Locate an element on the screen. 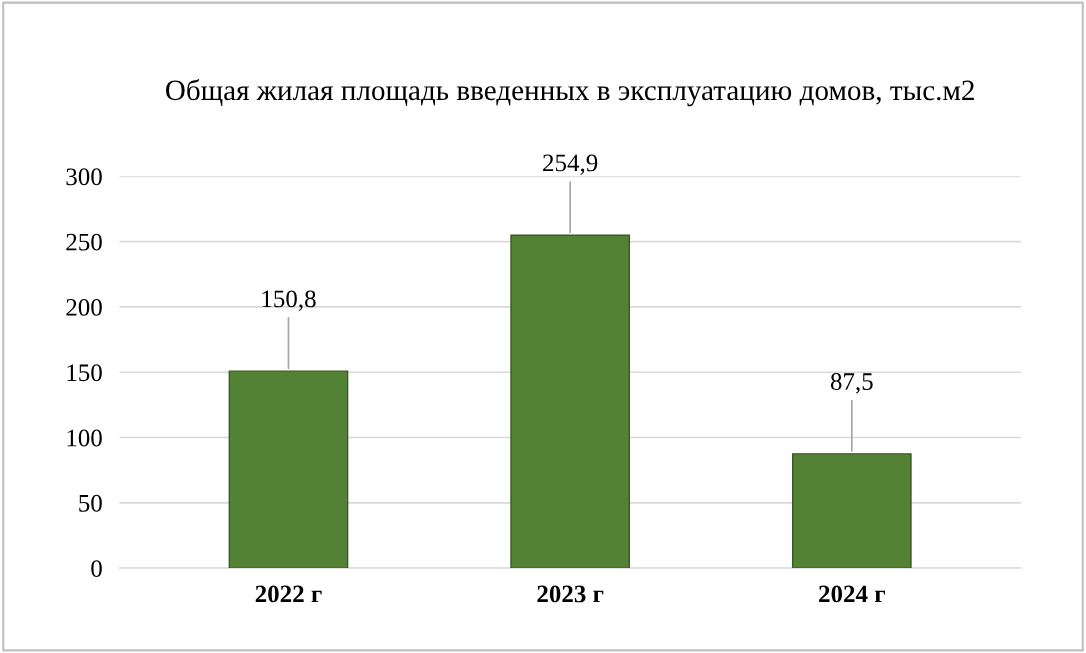  data-label: 254,9 is located at coordinates (570, 164).